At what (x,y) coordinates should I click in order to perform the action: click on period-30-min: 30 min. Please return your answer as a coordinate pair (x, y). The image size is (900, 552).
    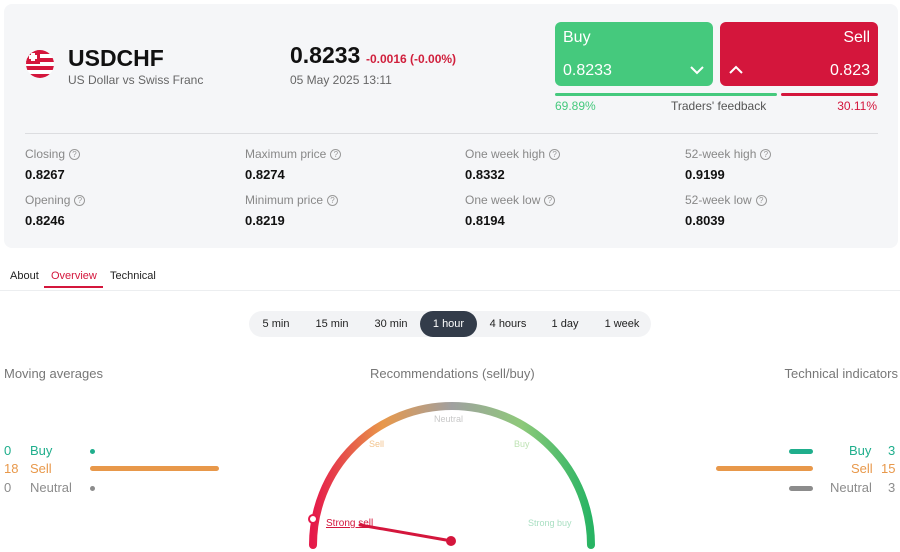
    Looking at the image, I should click on (391, 324).